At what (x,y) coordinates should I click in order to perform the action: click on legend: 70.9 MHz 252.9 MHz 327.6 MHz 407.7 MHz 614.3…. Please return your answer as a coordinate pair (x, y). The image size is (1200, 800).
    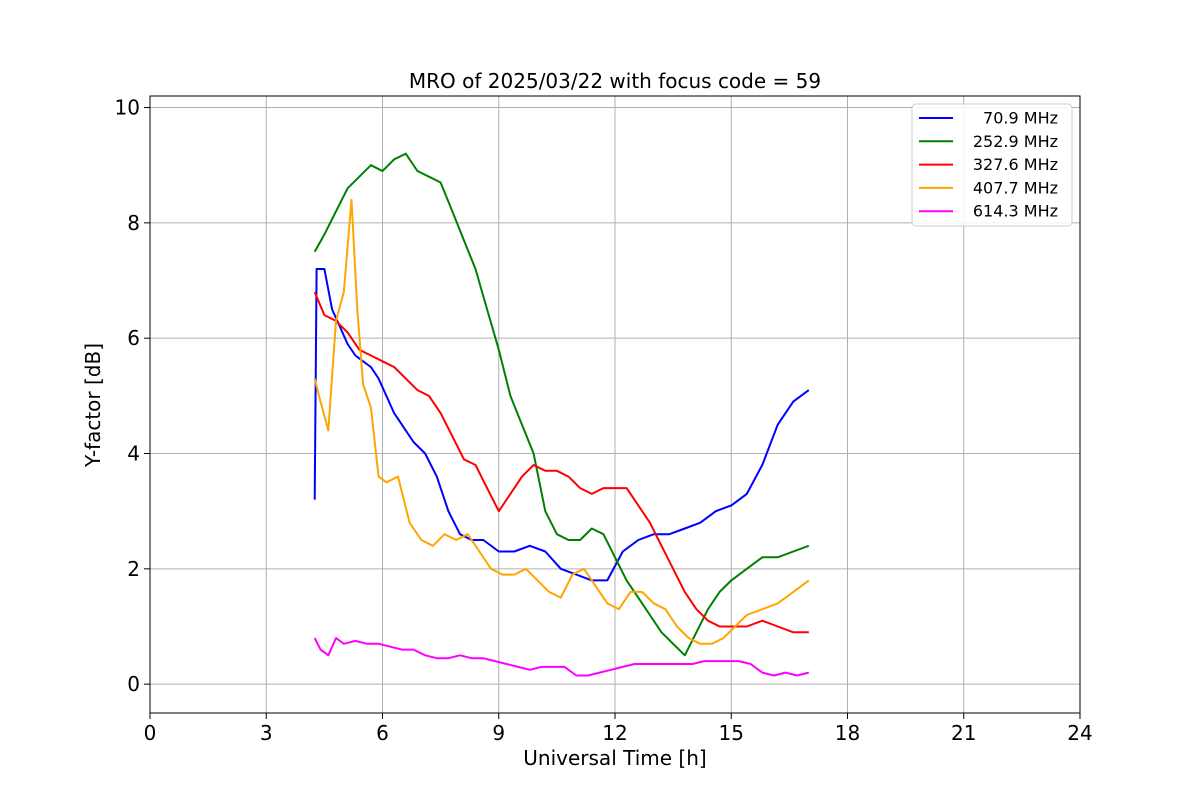
    Looking at the image, I should click on (992, 165).